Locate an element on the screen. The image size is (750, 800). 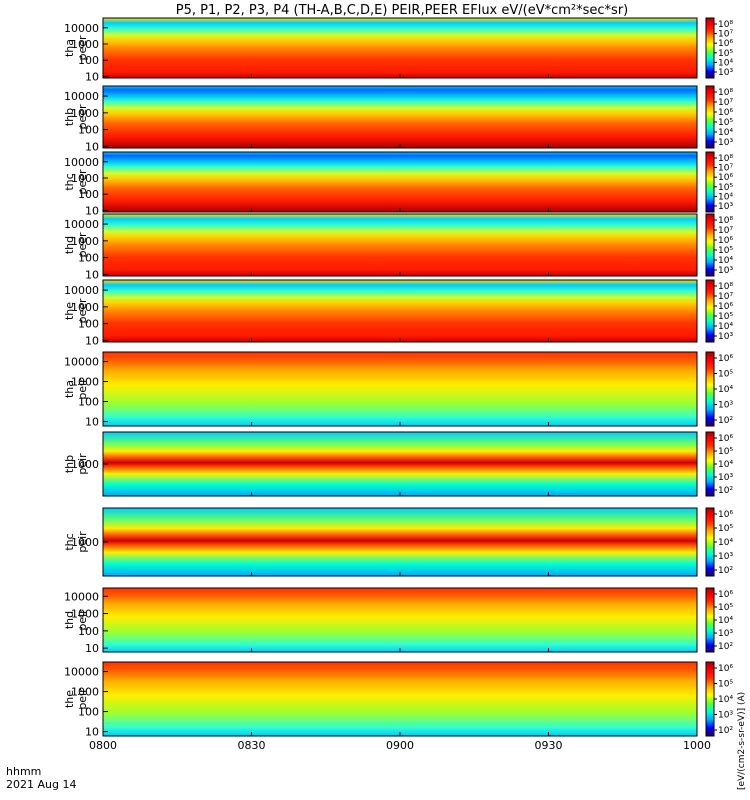
date-label: 2021 Aug 14 is located at coordinates (41, 784).